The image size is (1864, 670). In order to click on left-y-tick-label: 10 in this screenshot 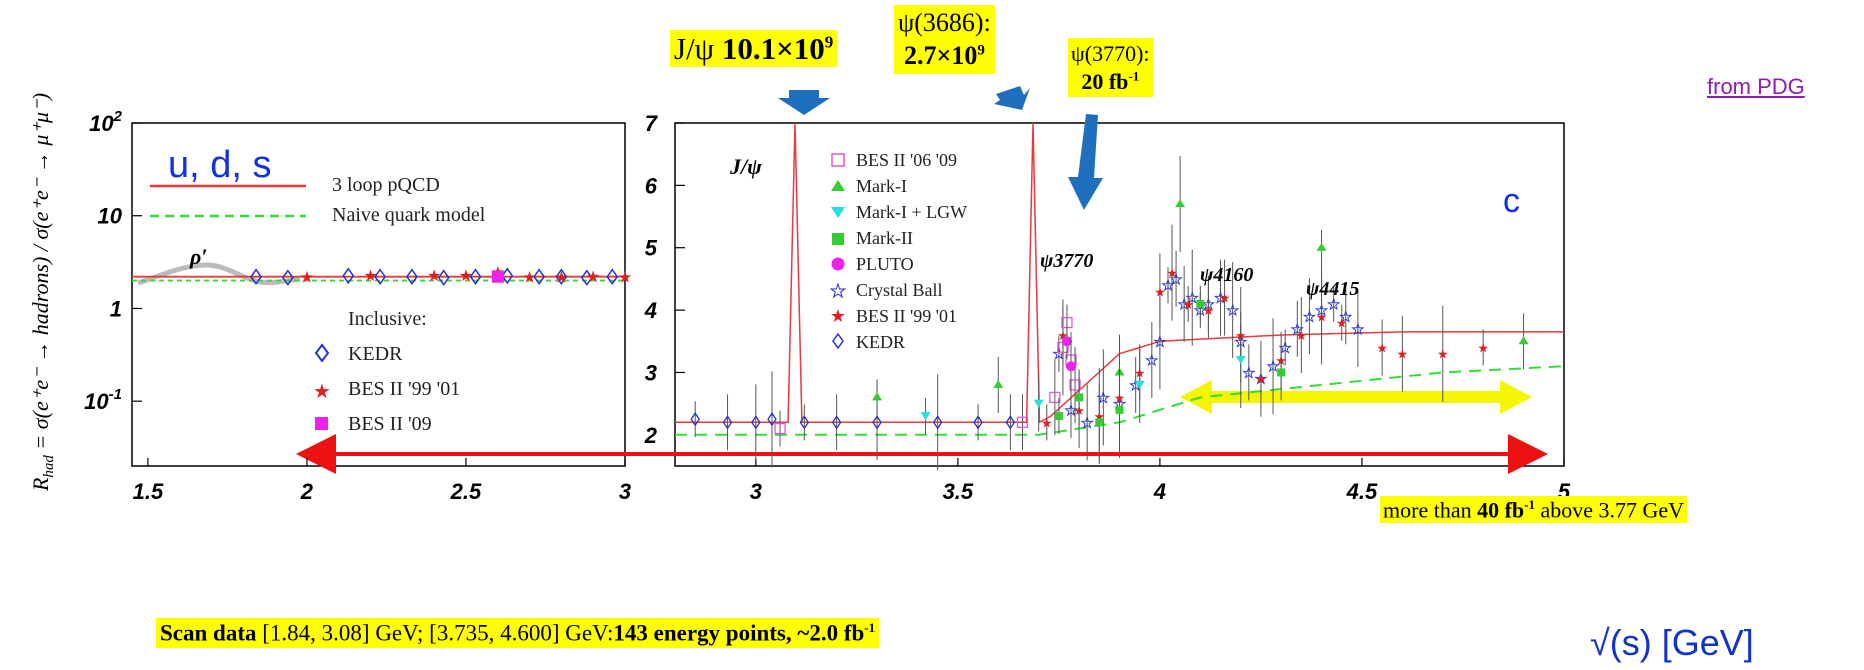, I will do `click(110, 216)`.